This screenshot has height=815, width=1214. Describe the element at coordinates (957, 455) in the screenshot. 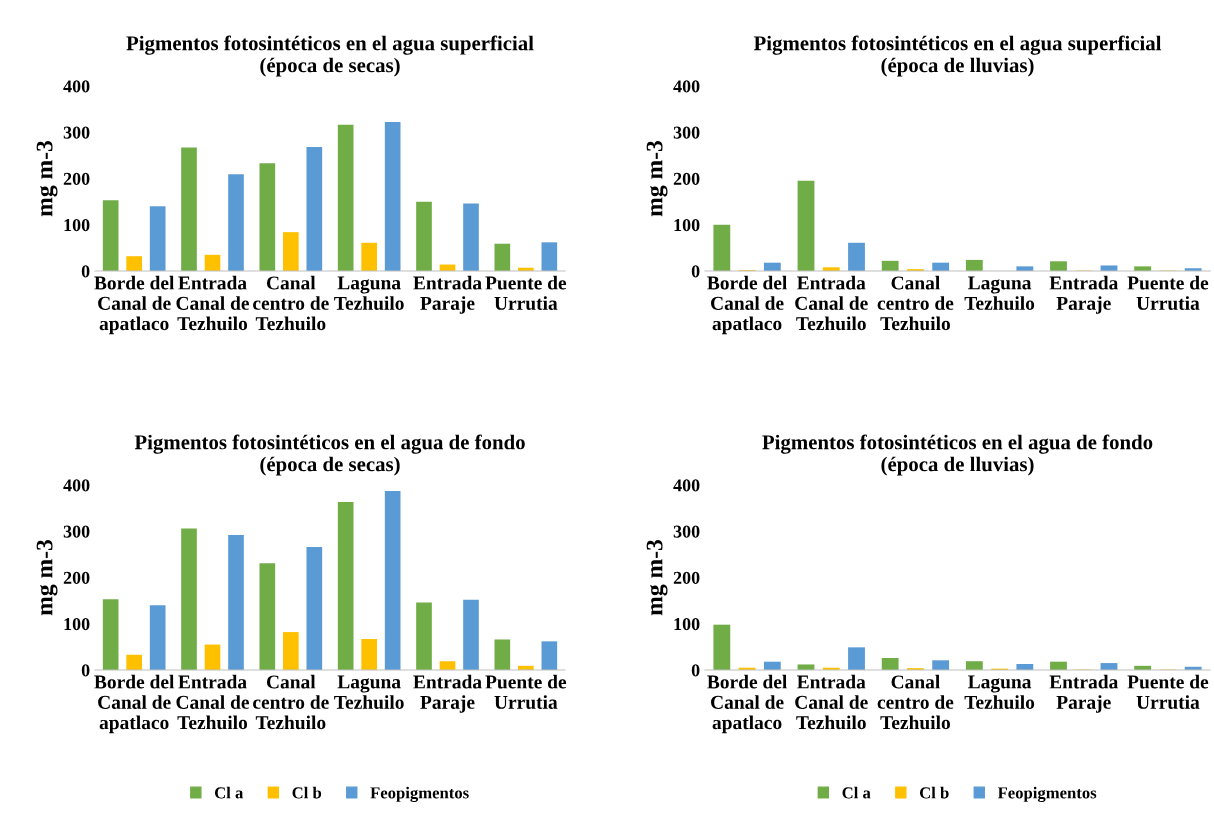

I see `chart-title: Pigmentos fotosintéticos en el agua de fondo (época de lluvias)` at that location.